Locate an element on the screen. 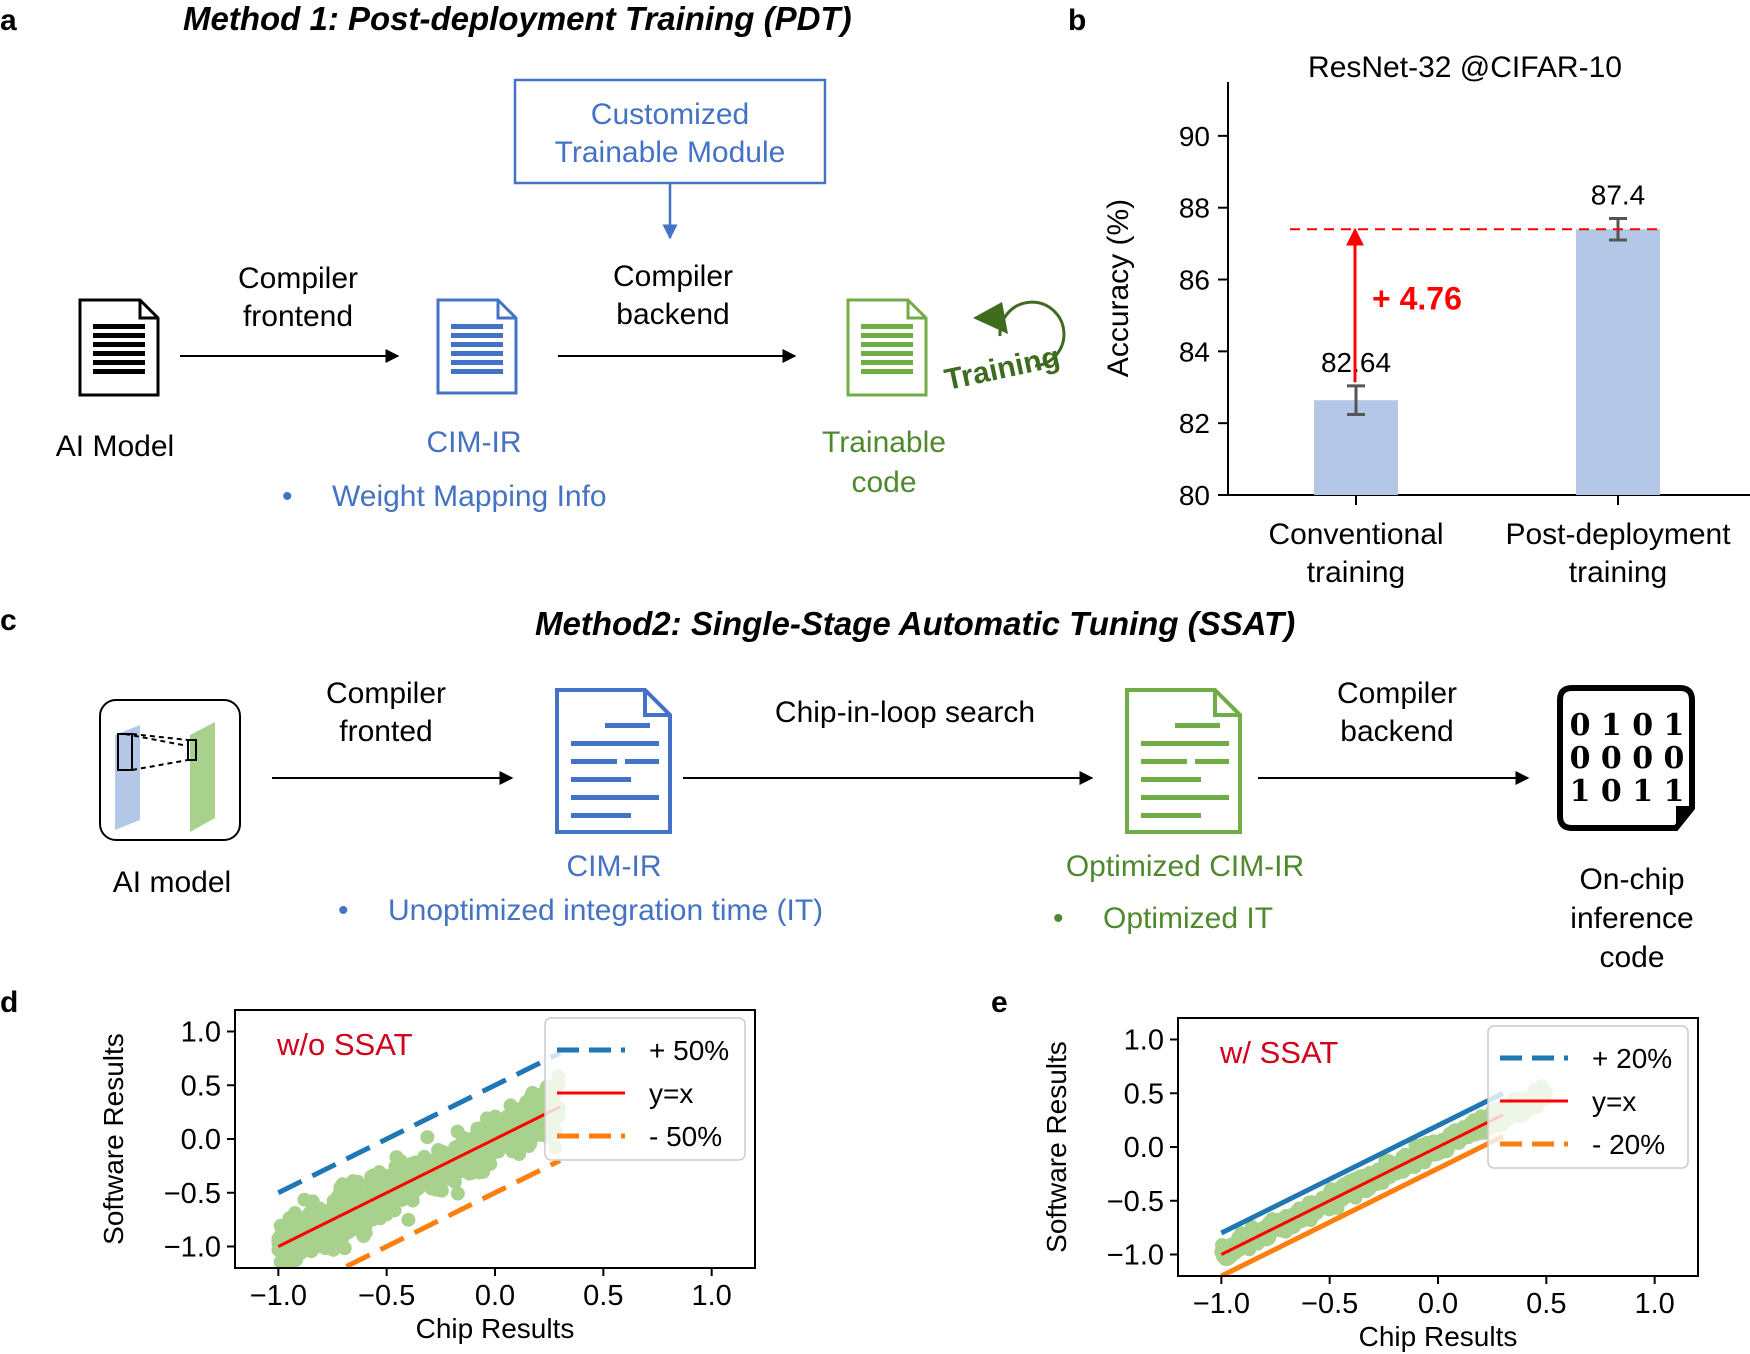 Image resolution: width=1750 pixels, height=1354 pixels. x-tick-label: Post-deployment is located at coordinates (1618, 534).